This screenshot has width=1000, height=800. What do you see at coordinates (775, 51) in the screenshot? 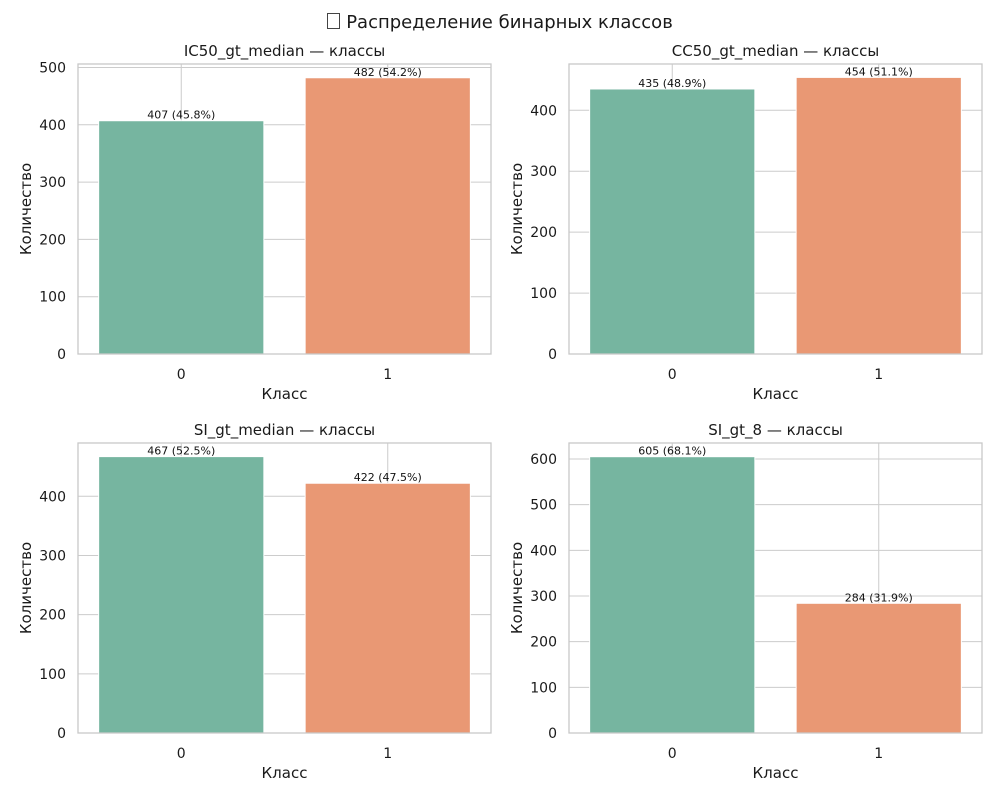
I see `chart-title: CC50_gt_median — классы` at bounding box center [775, 51].